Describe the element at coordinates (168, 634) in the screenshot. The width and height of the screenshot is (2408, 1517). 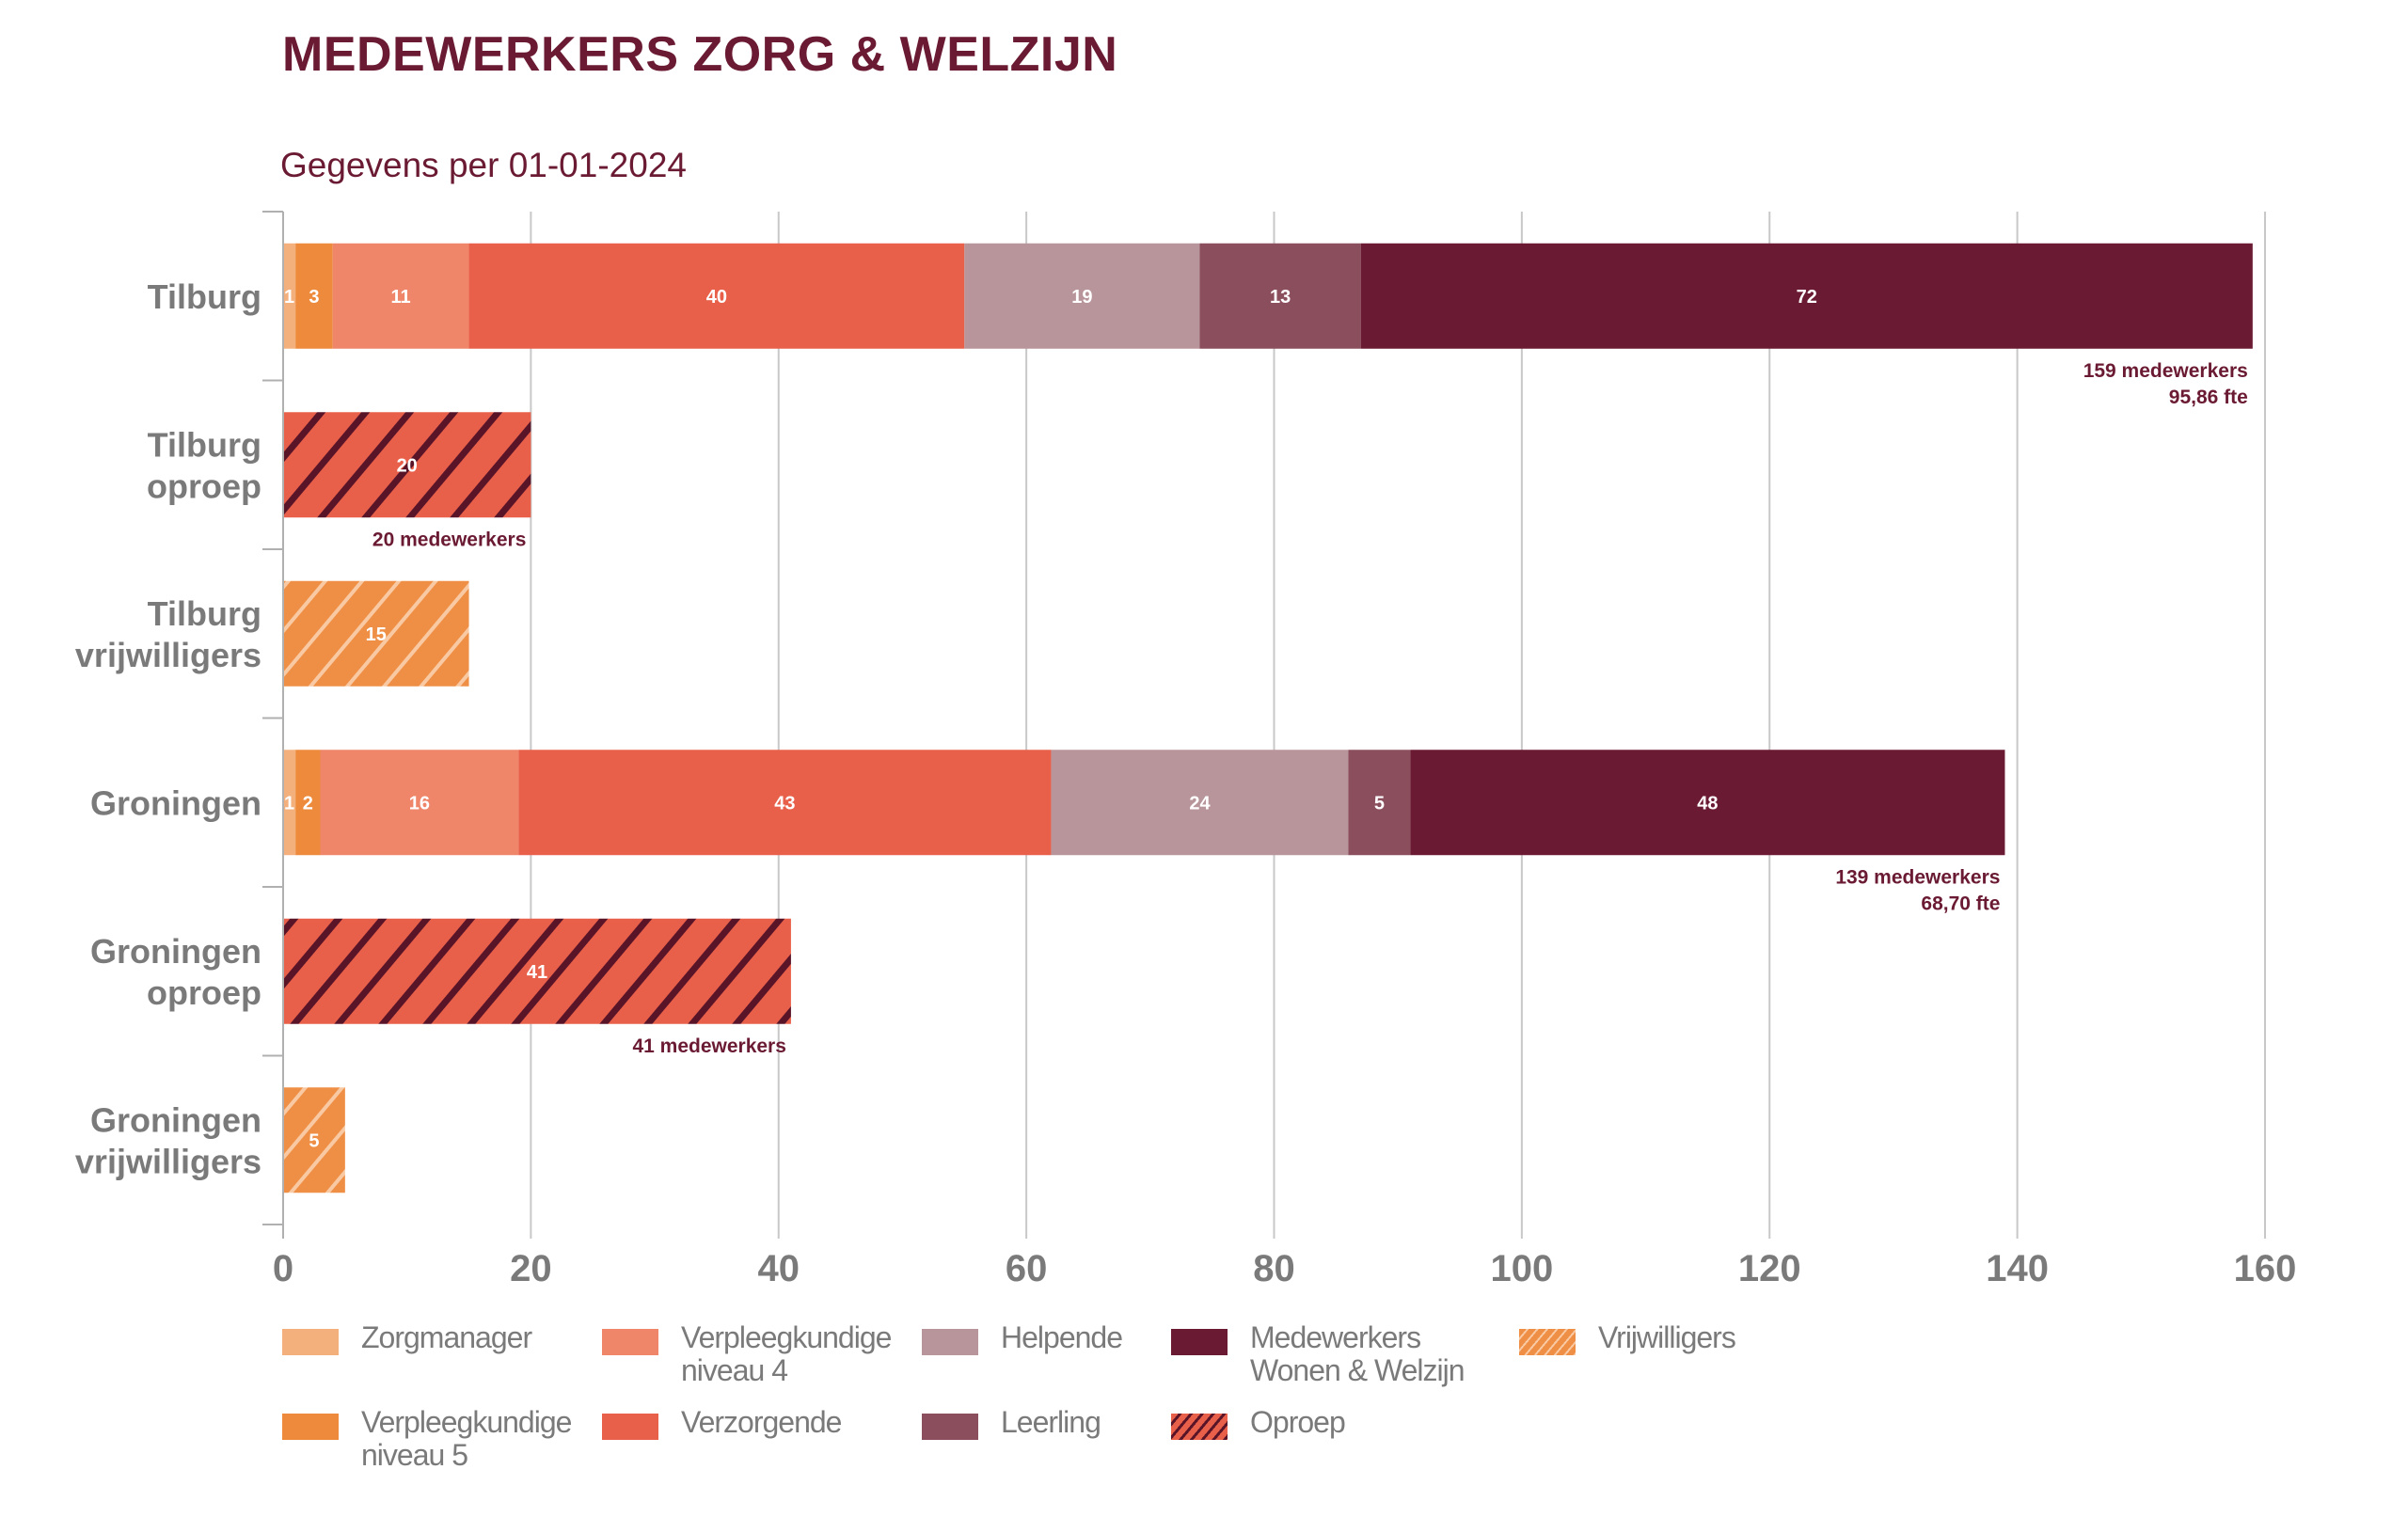
I see `category-label: Tilburg vrijwilligers` at that location.